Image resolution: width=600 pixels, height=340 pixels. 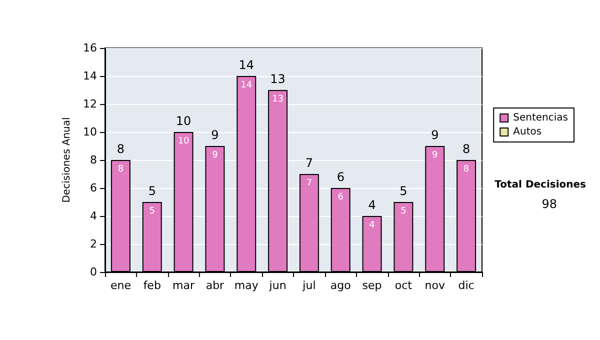 I want to click on data-label: 4, so click(x=372, y=225).